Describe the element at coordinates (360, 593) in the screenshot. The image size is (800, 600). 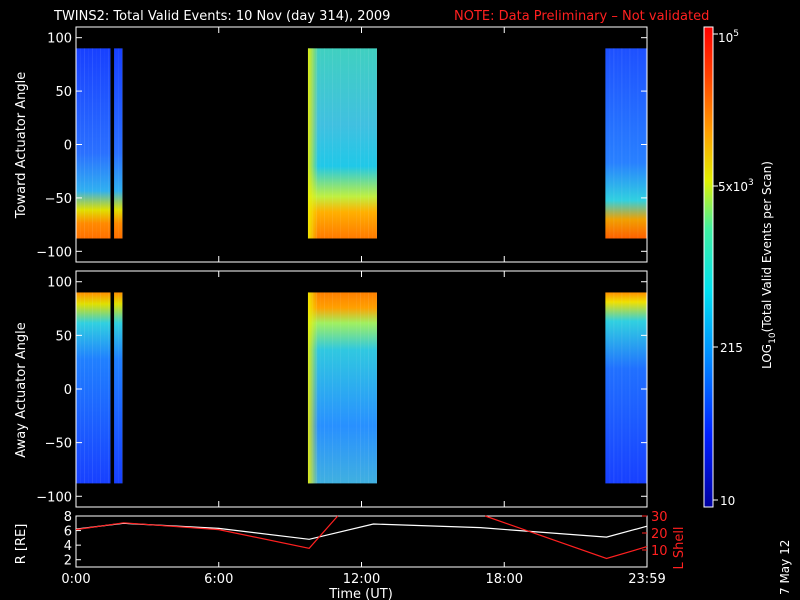
I see `time-xlabel: Time (UT)` at that location.